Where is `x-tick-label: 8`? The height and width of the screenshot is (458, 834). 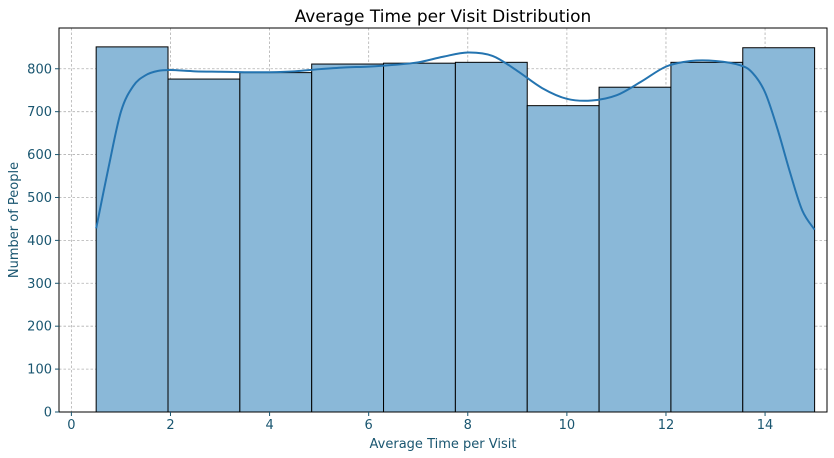 x-tick-label: 8 is located at coordinates (468, 425).